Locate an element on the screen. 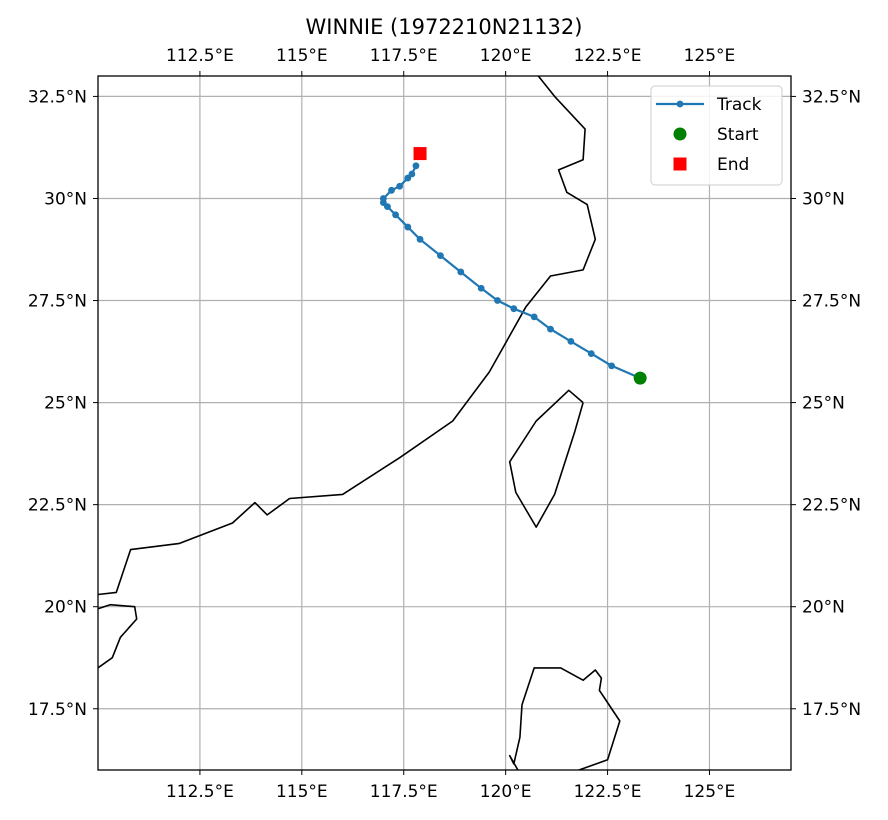 The width and height of the screenshot is (888, 820). legend-end-marker is located at coordinates (680, 164).